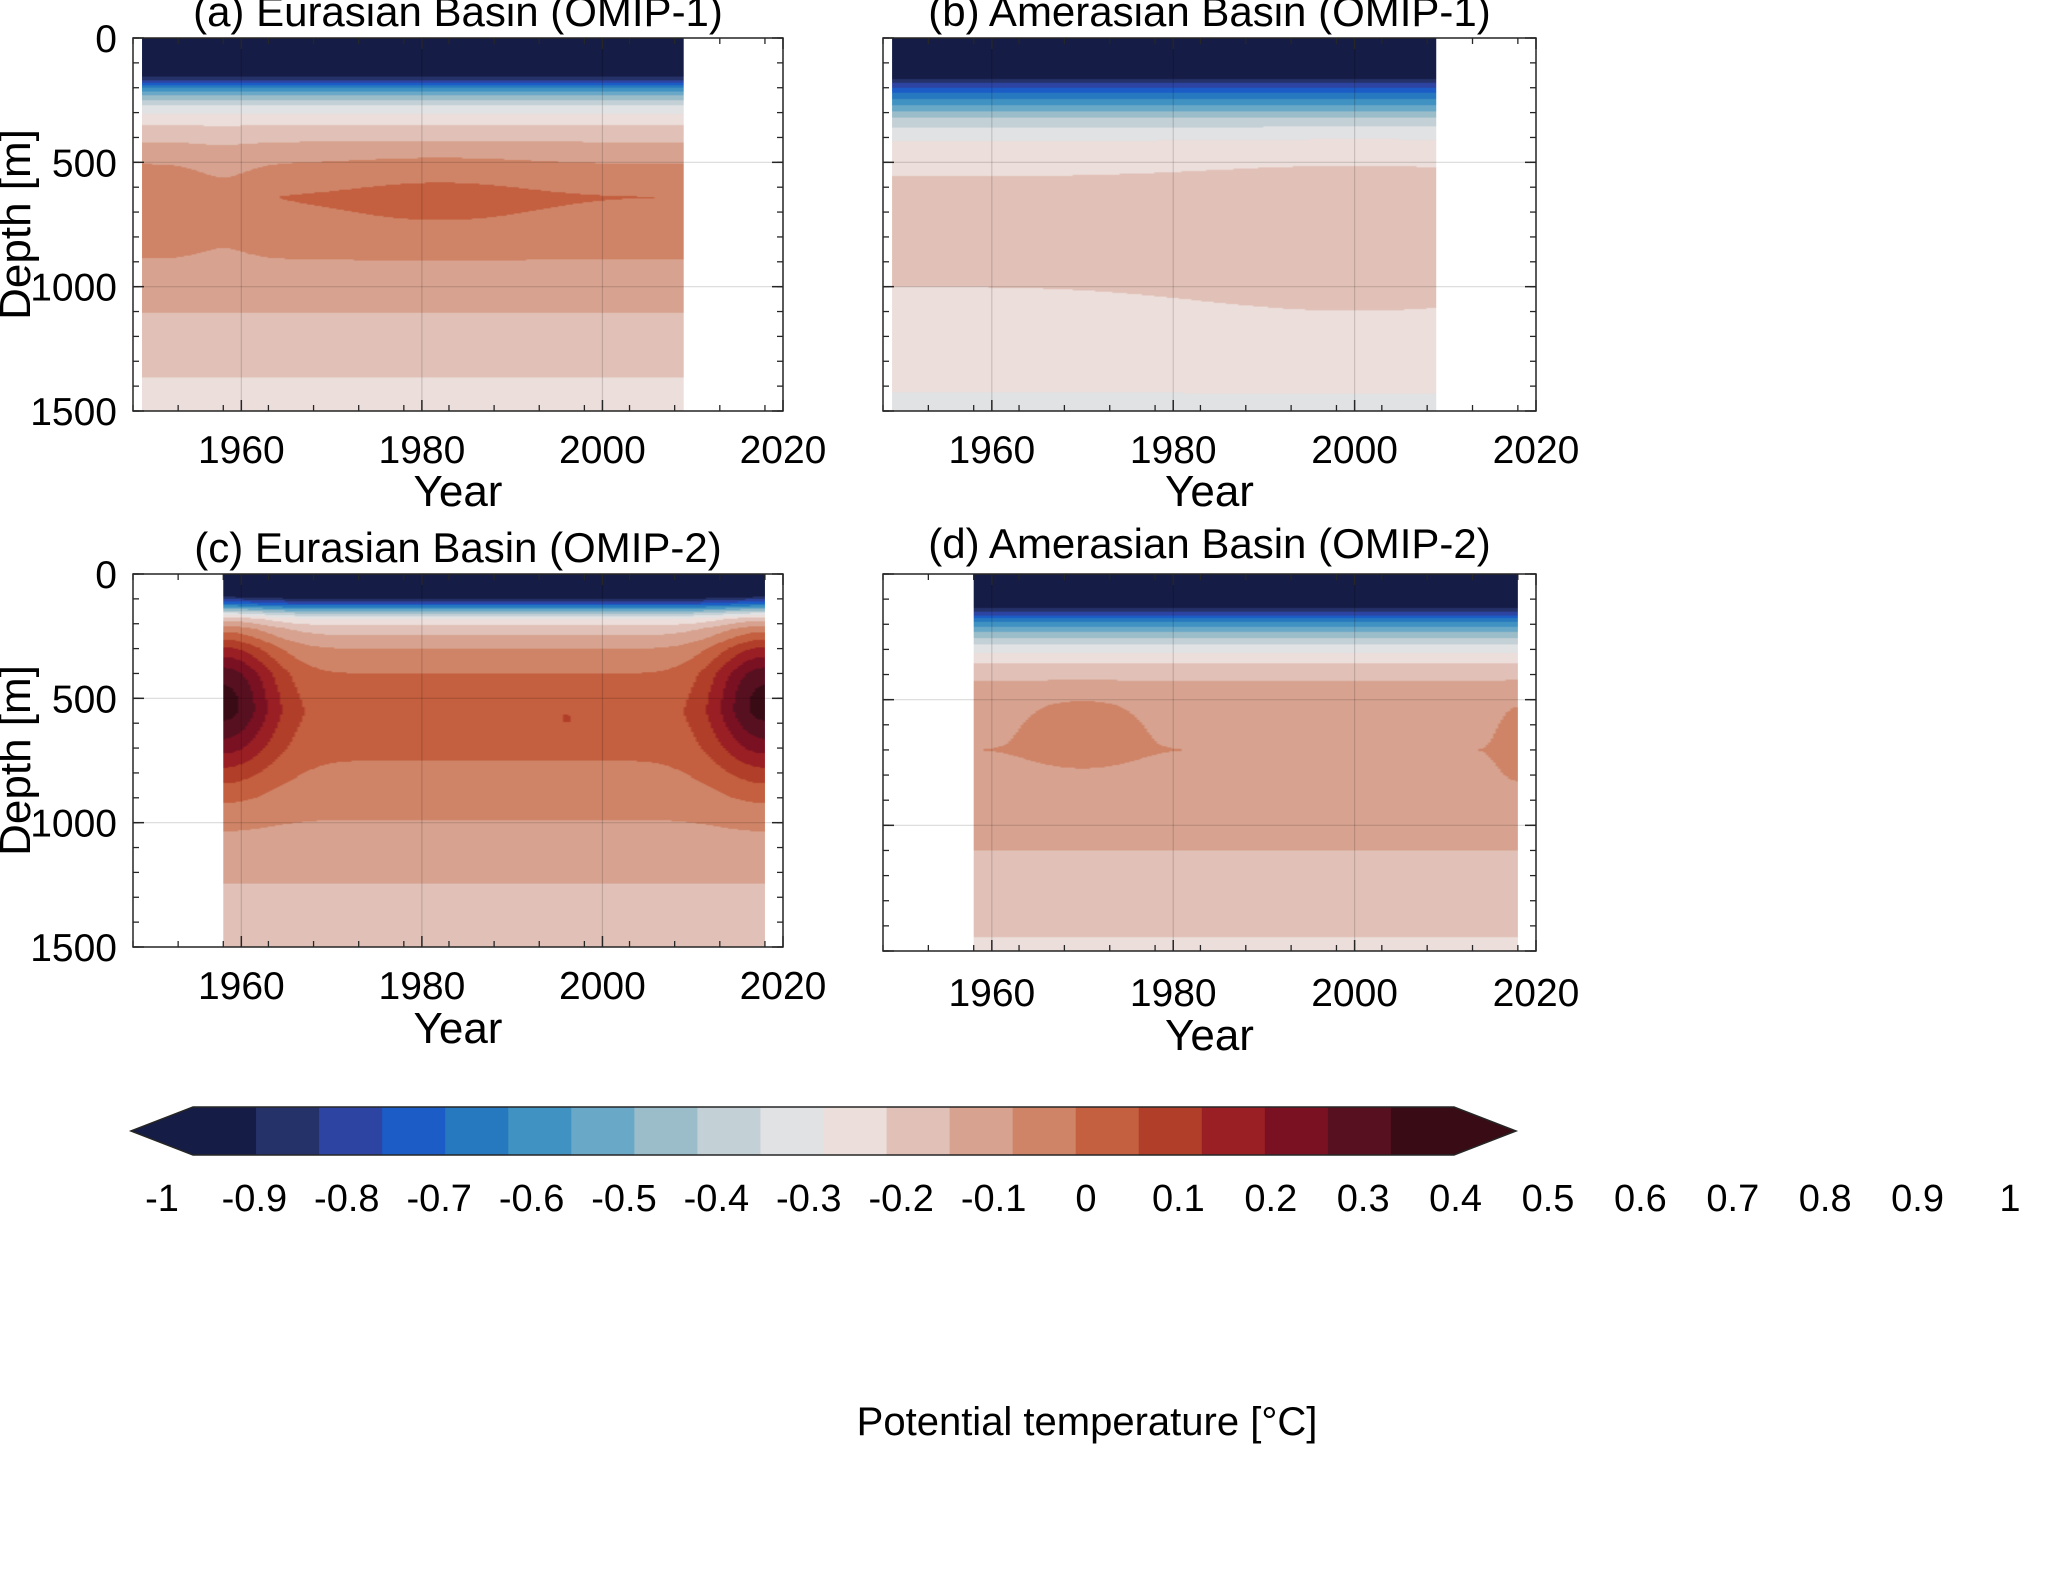  I want to click on colorbar-tick-label: 0.1, so click(1178, 1199).